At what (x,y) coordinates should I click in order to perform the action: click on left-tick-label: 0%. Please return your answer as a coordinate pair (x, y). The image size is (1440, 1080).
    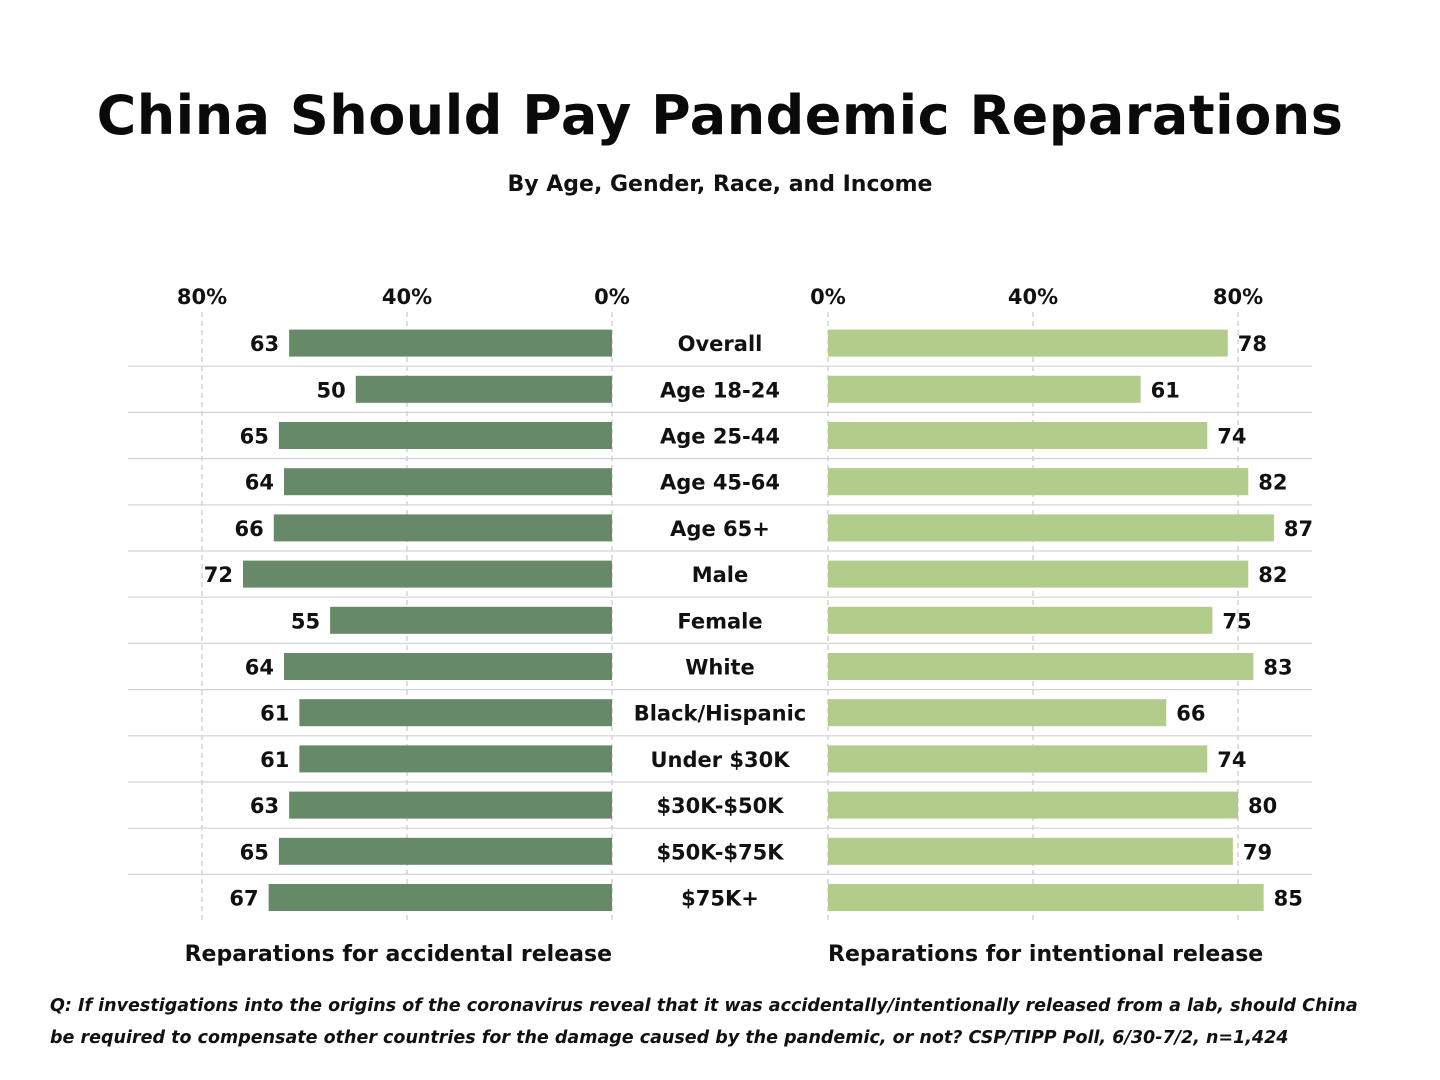
    Looking at the image, I should click on (612, 297).